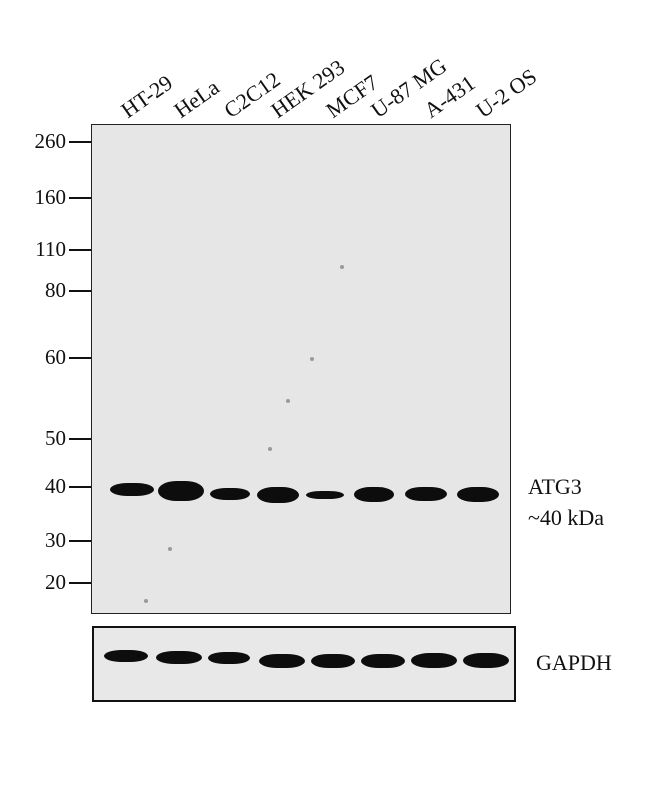 The width and height of the screenshot is (650, 792). Describe the element at coordinates (325, 495) in the screenshot. I see `atg3-band-mcf7` at that location.